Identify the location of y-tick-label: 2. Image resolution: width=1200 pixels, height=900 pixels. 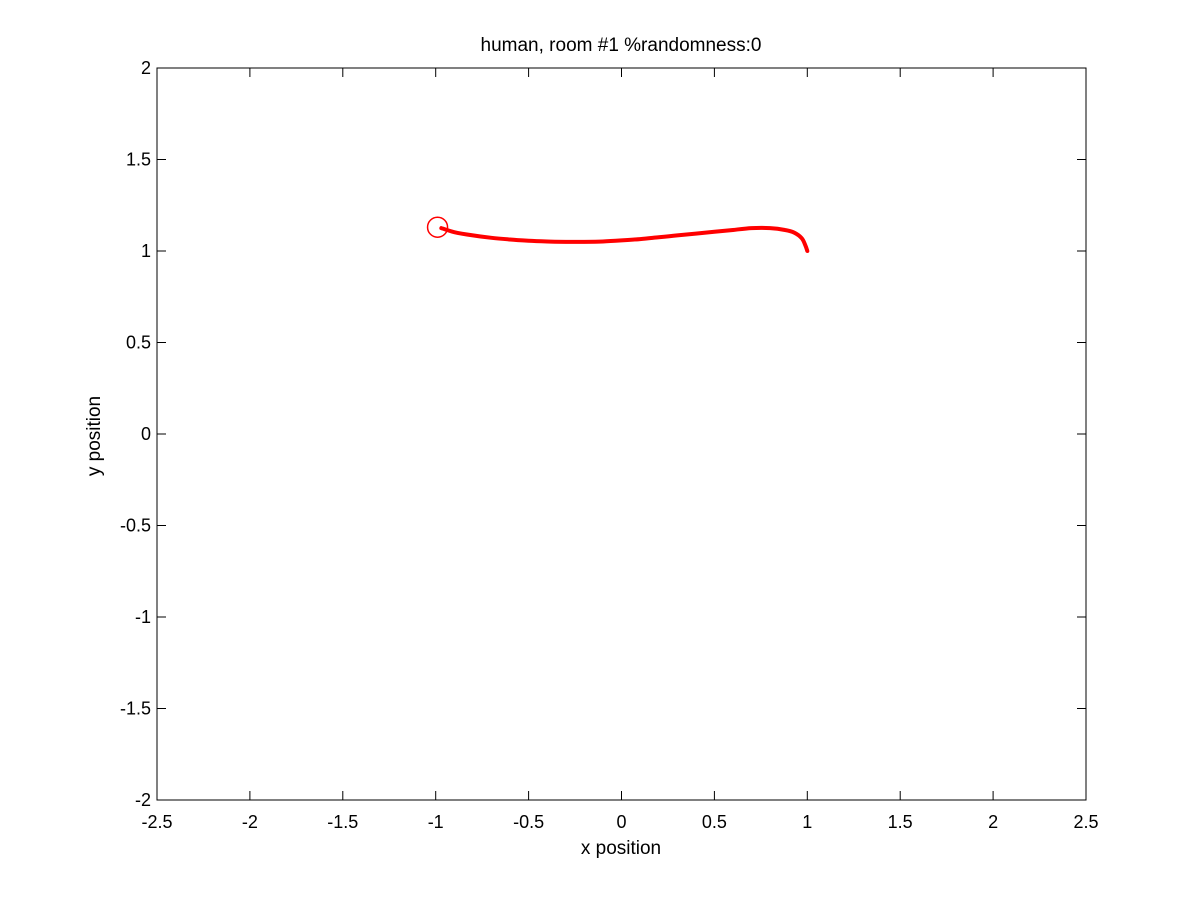
(146, 68).